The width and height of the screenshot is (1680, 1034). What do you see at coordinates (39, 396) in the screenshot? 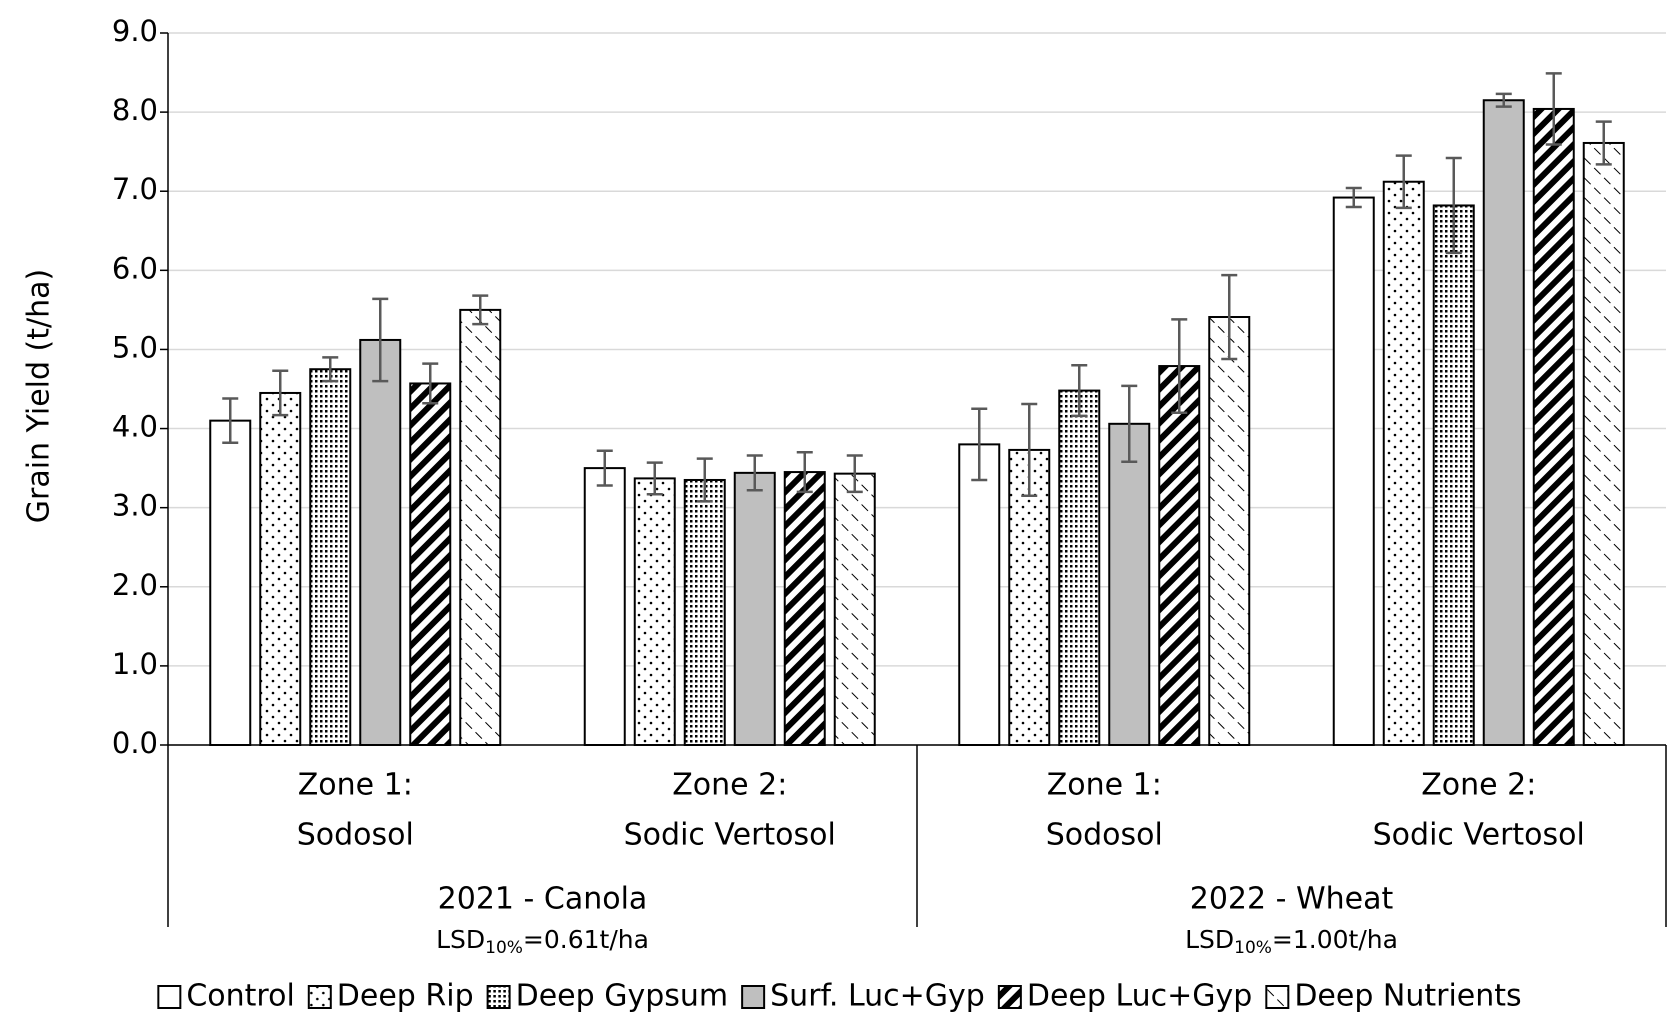
I see `y-axis-label: Grain Yield (t/ha)` at bounding box center [39, 396].